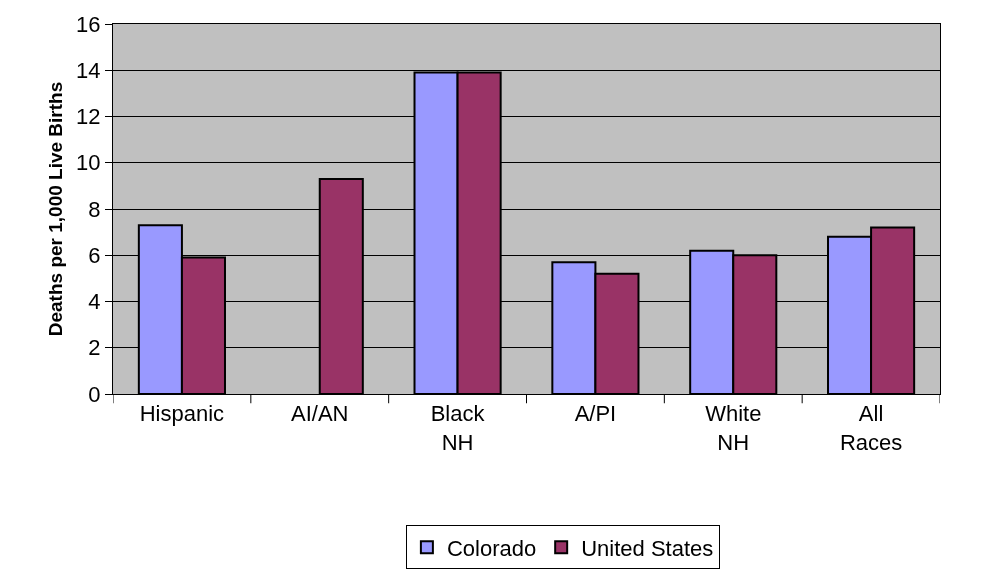 This screenshot has width=1005, height=581. What do you see at coordinates (55, 209) in the screenshot?
I see `y-axis-title: Deaths per 1,000 Live Births` at bounding box center [55, 209].